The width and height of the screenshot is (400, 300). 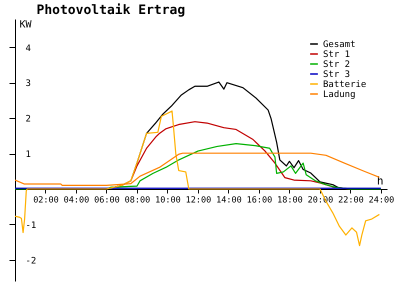 What do you see at coordinates (31, 225) in the screenshot?
I see `y-tick-label: -1` at bounding box center [31, 225].